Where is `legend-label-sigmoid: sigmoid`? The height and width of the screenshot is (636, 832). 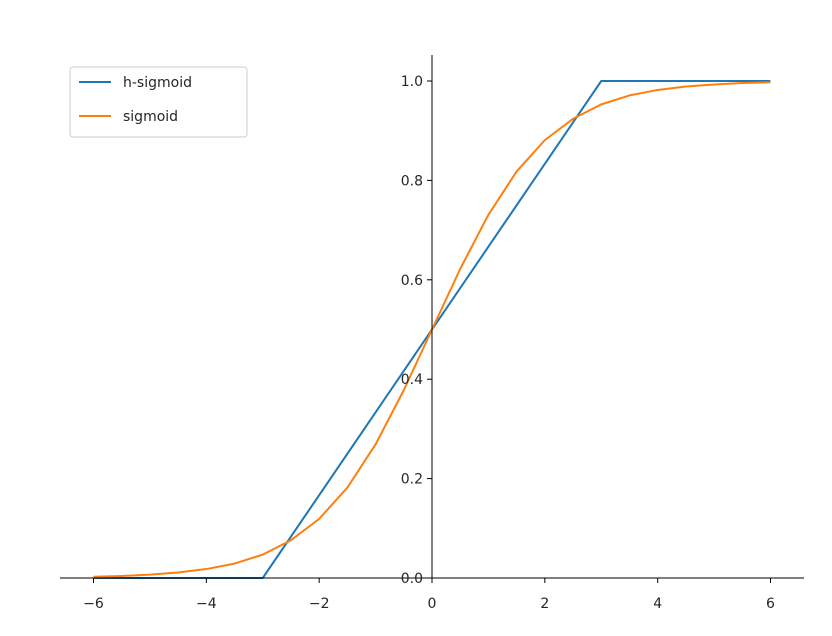 legend-label-sigmoid: sigmoid is located at coordinates (150, 117).